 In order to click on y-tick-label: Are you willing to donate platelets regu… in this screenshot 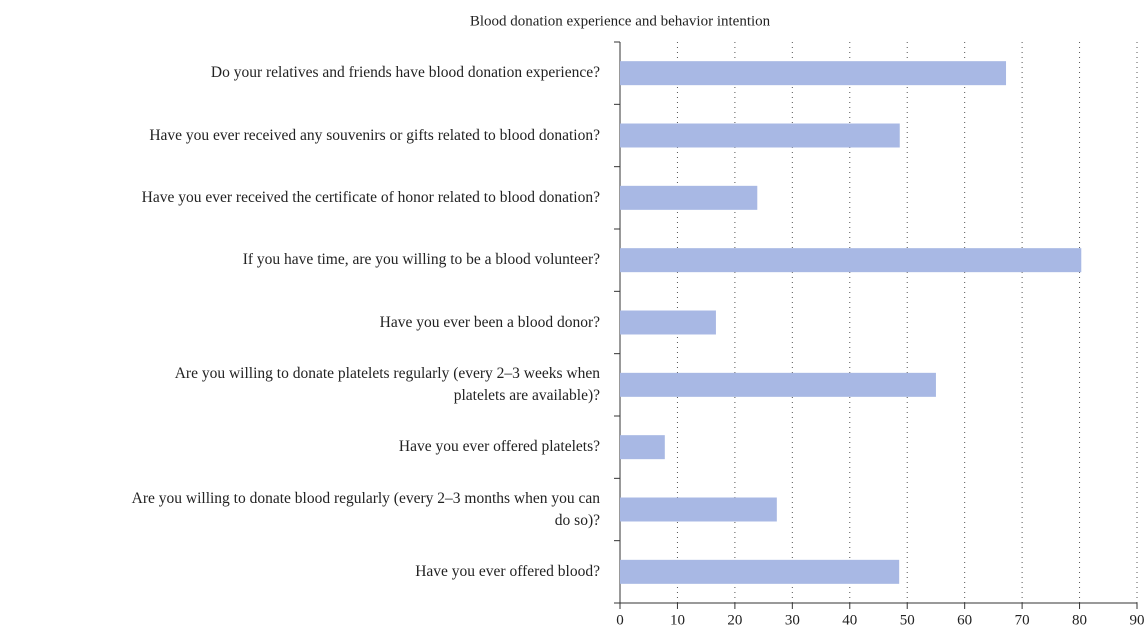, I will do `click(387, 384)`.